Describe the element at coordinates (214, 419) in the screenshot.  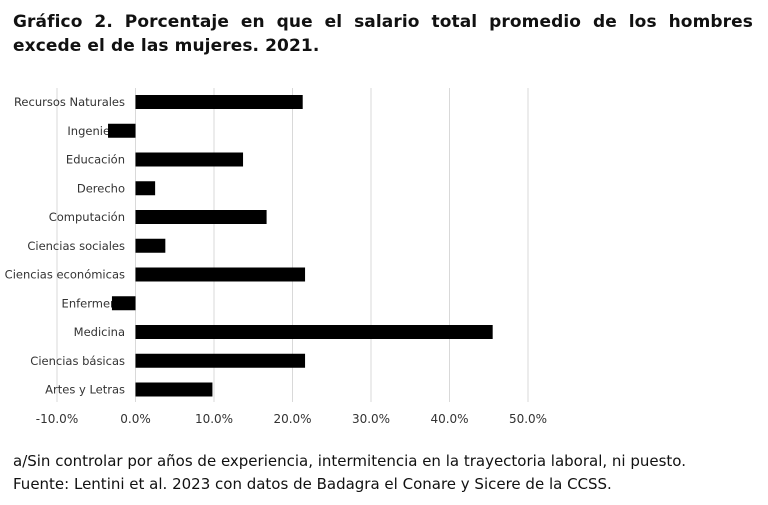
I see `x-tick-label: 10.0%` at that location.